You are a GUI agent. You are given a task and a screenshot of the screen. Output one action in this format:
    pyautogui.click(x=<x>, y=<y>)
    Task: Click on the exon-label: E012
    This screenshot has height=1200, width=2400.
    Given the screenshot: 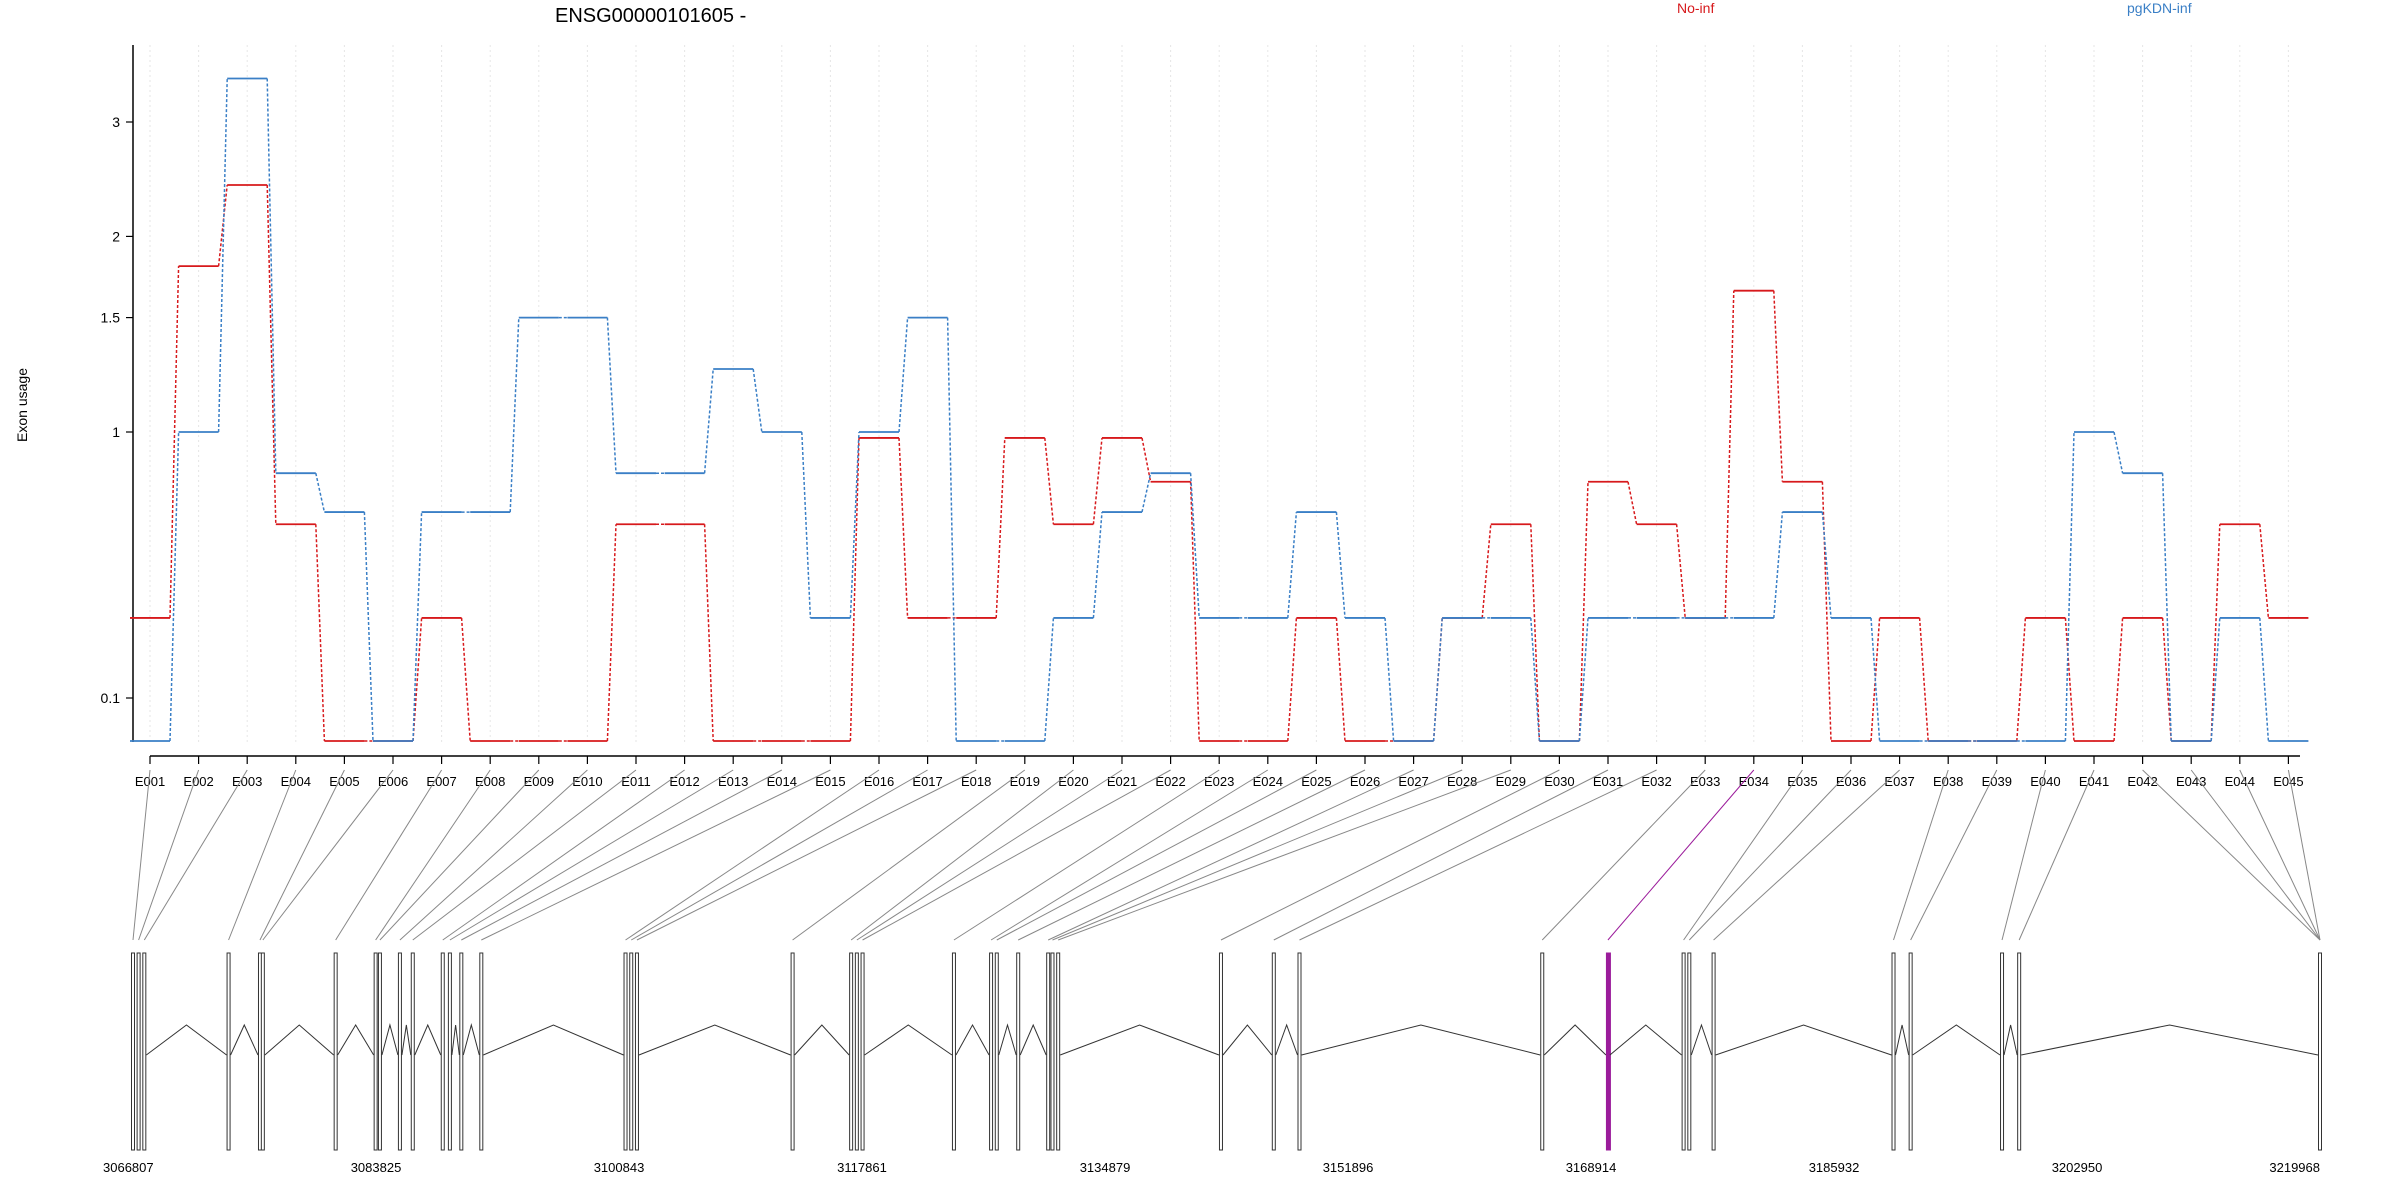 What is the action you would take?
    pyautogui.click(x=684, y=781)
    